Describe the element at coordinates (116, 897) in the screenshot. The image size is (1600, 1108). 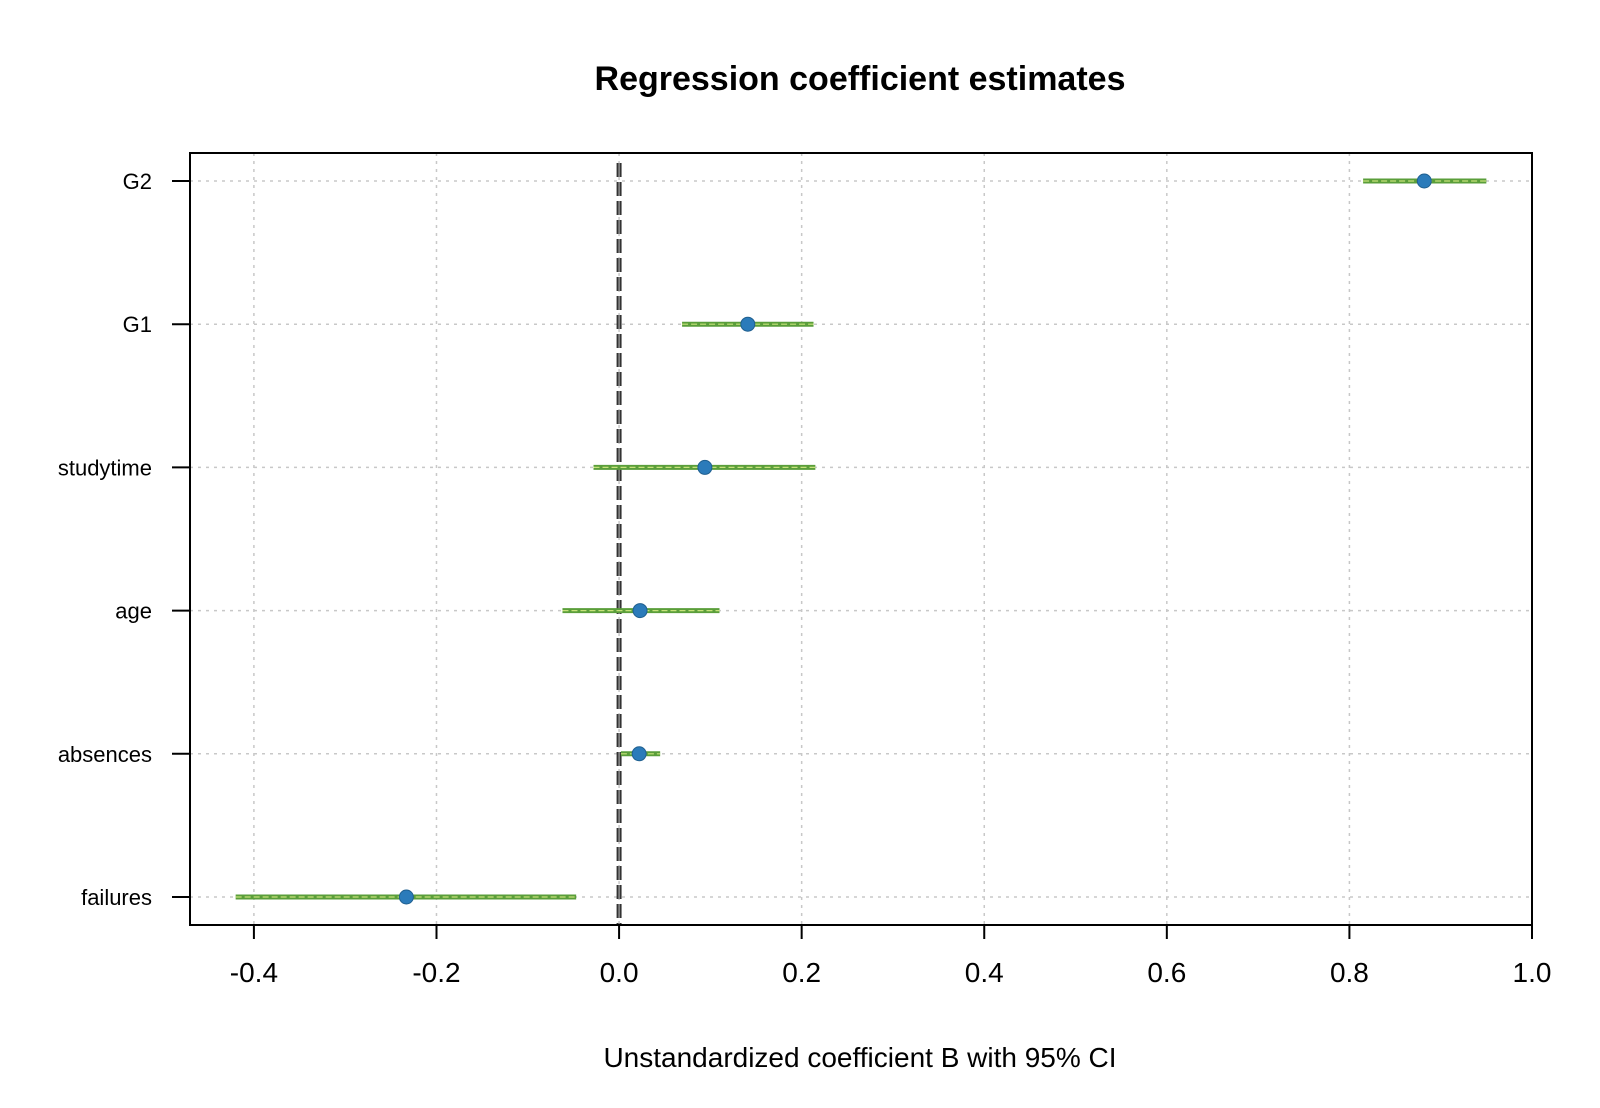
I see `y-tick-label: failures` at that location.